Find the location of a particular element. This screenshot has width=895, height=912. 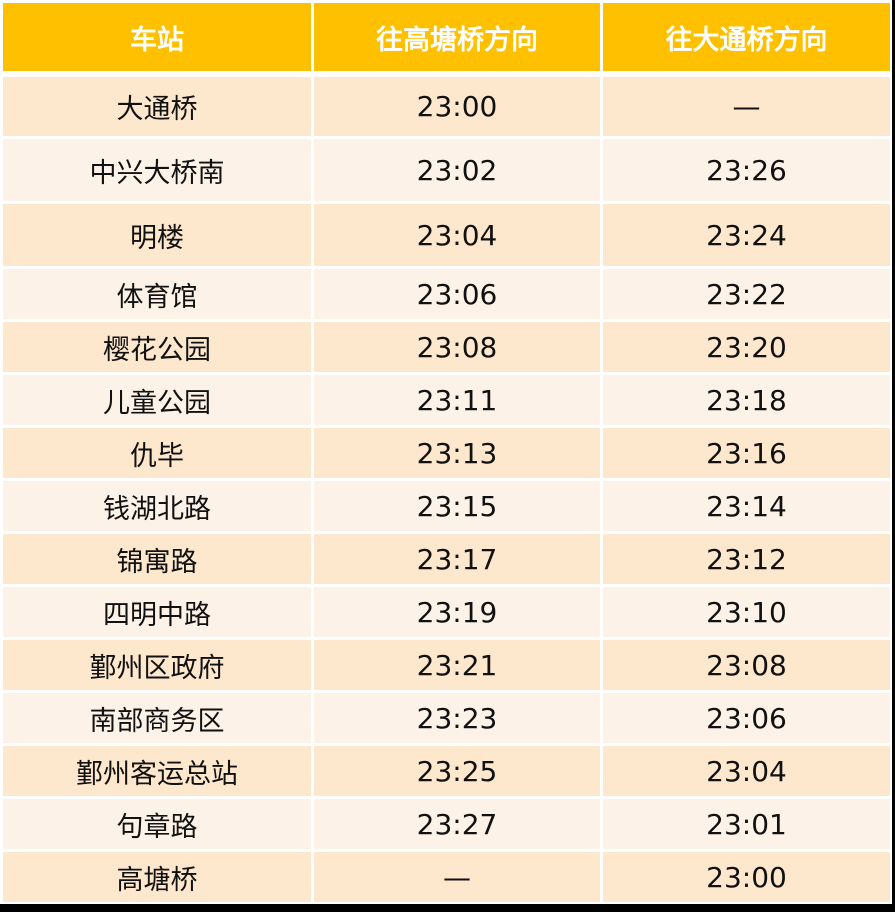

table-row: 明楼 23:04 23:24 is located at coordinates (446, 235).